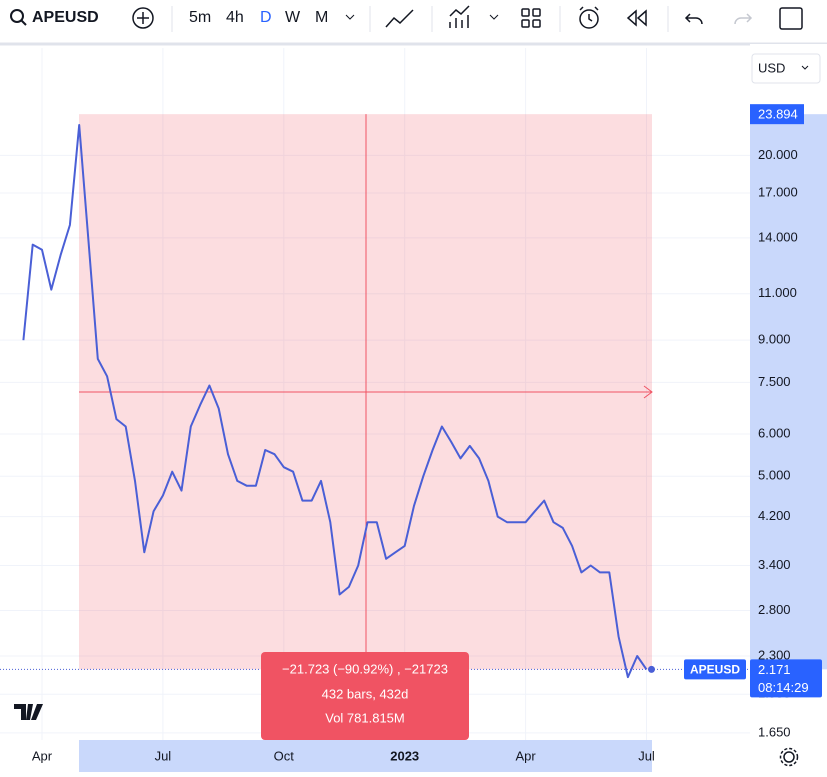  Describe the element at coordinates (778, 154) in the screenshot. I see `y-tick-label: 20.000` at that location.